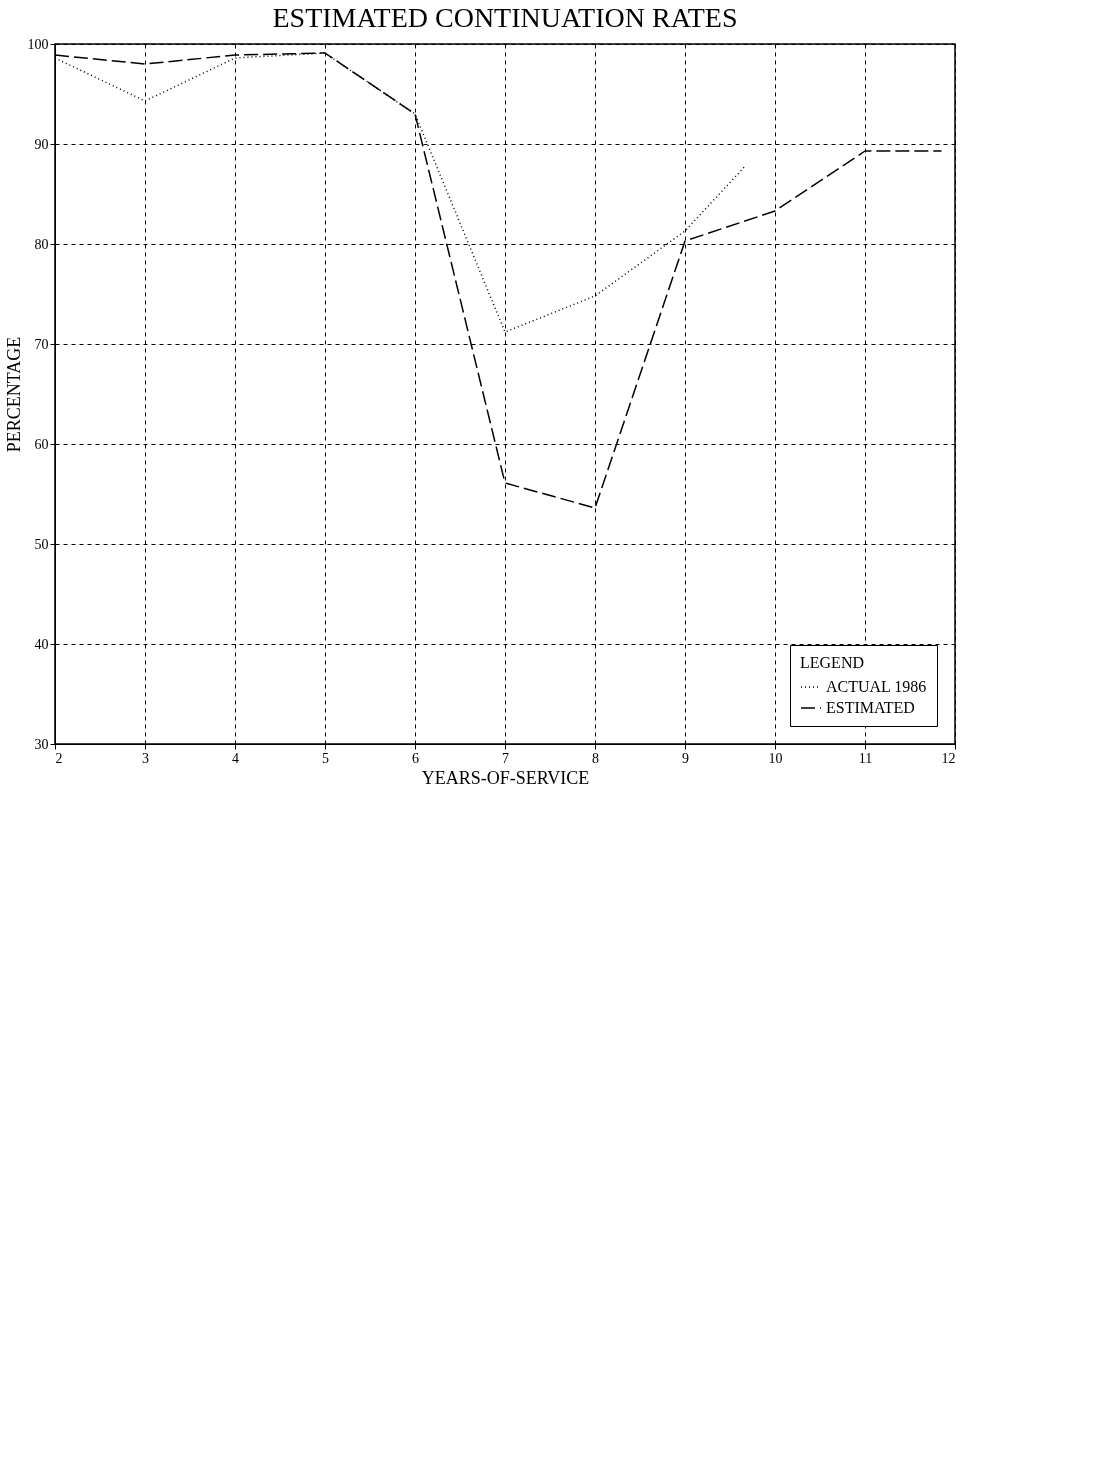 Image resolution: width=1104 pixels, height=1483 pixels. Describe the element at coordinates (13, 394) in the screenshot. I see `y-axis-title: PERCENTAGE` at that location.